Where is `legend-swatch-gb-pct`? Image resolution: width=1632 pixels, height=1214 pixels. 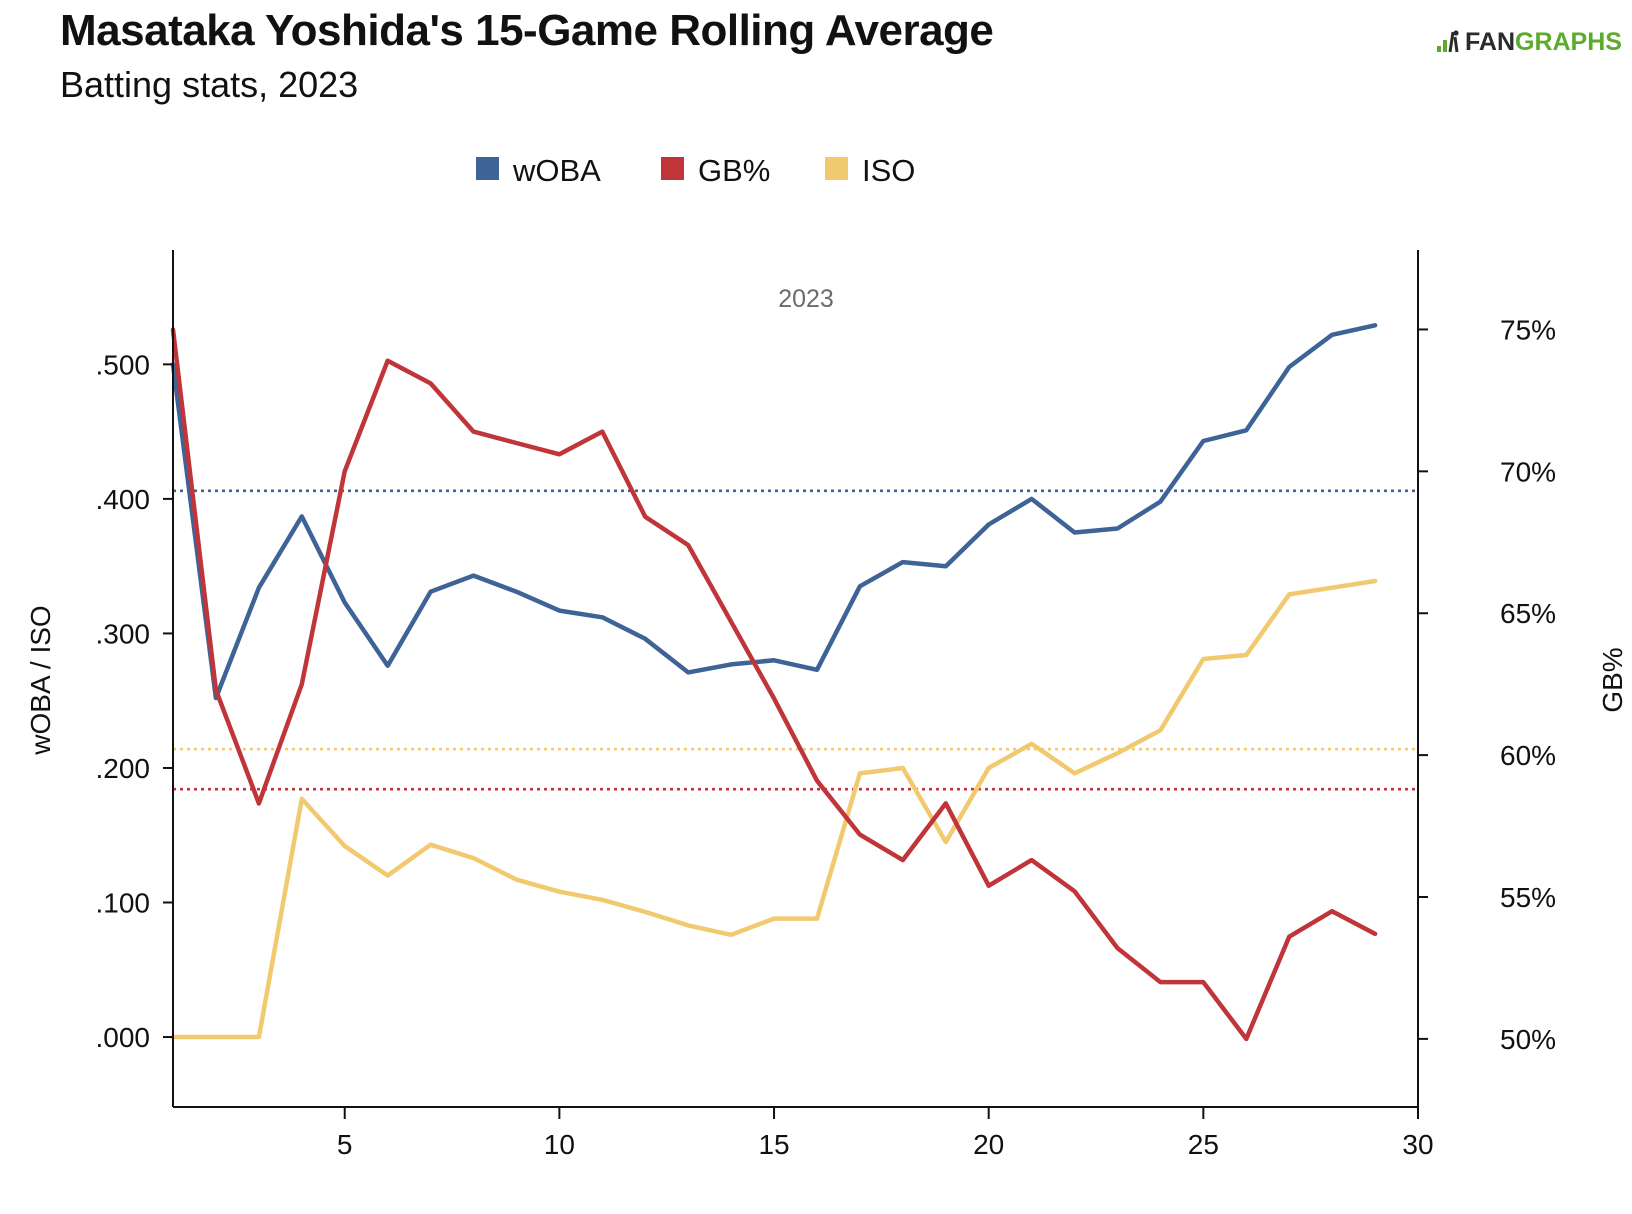 legend-swatch-gb-pct is located at coordinates (672, 168).